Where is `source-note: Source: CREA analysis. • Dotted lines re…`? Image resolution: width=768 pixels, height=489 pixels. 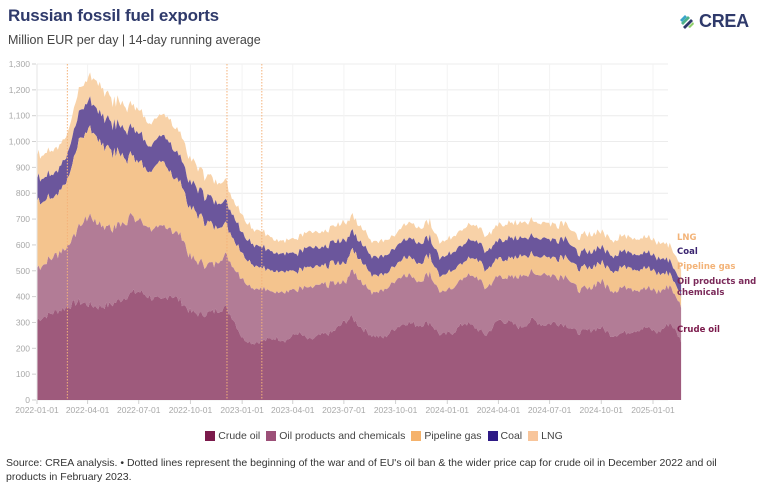 source-note: Source: CREA analysis. • Dotted lines re… is located at coordinates (361, 470).